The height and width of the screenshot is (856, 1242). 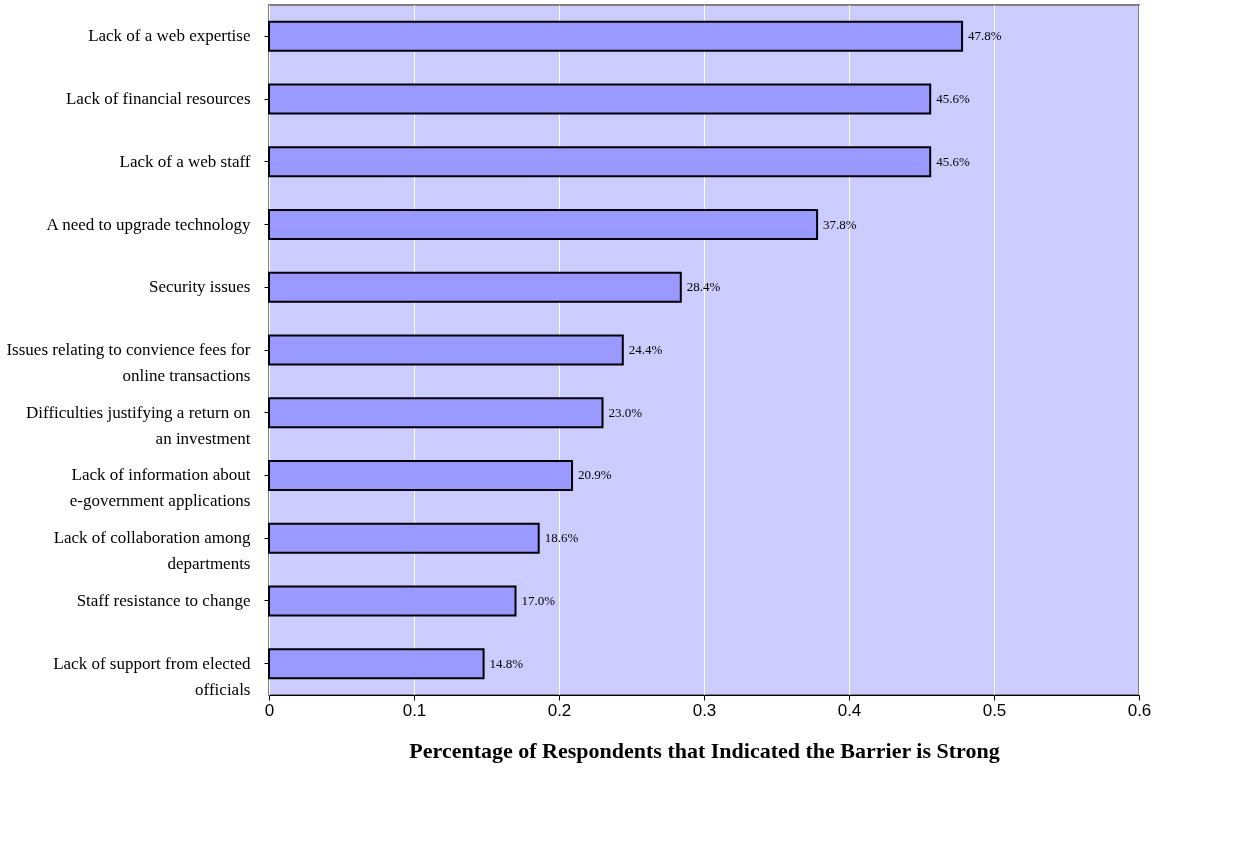 What do you see at coordinates (703, 287) in the screenshot?
I see `data-label: 28.4%` at bounding box center [703, 287].